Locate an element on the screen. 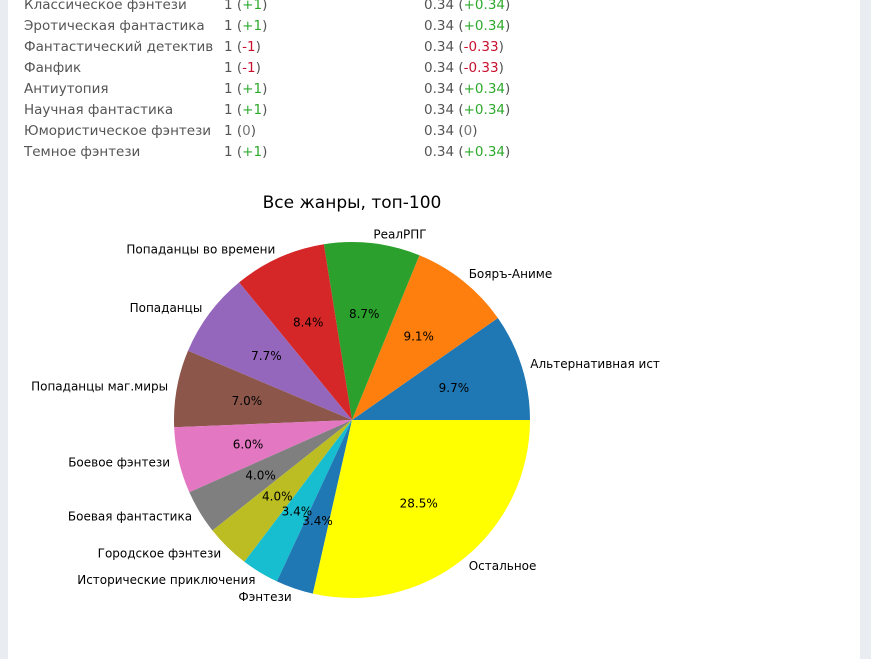 This screenshot has height=659, width=871. slice-percent-label: 8.4% is located at coordinates (308, 323).